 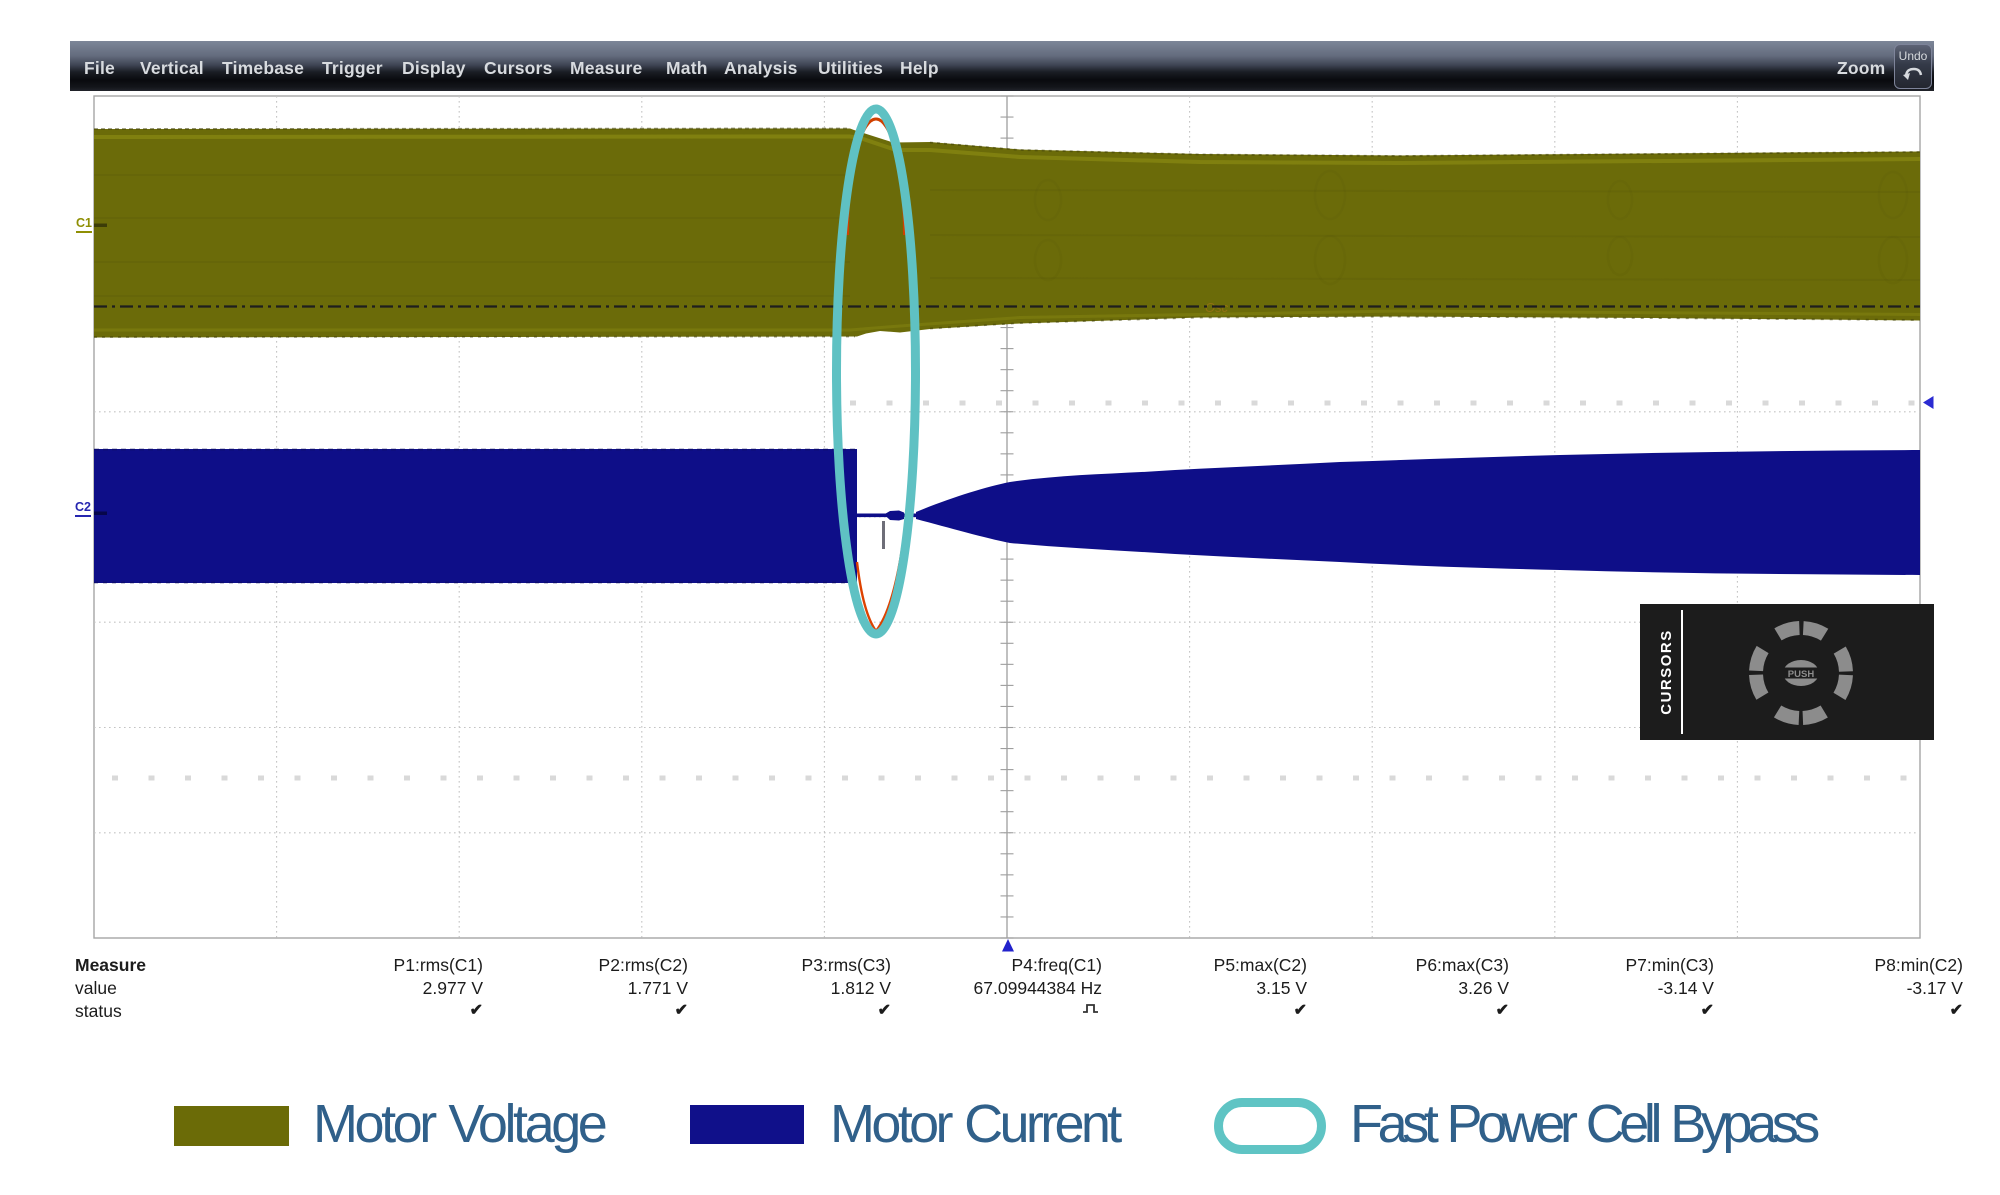 What do you see at coordinates (1666, 672) in the screenshot?
I see `svg-text: CURSORS` at bounding box center [1666, 672].